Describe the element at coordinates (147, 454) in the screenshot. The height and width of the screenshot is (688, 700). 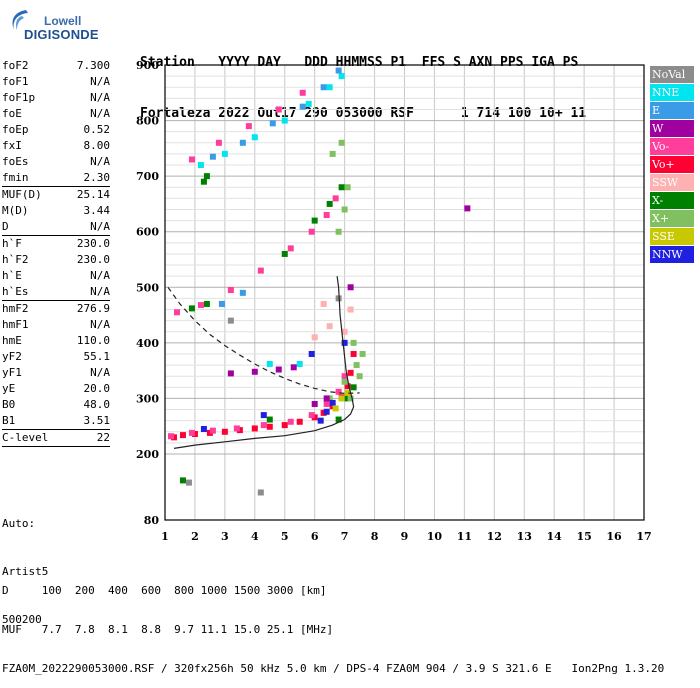
I see `y-tick-label: 200` at that location.